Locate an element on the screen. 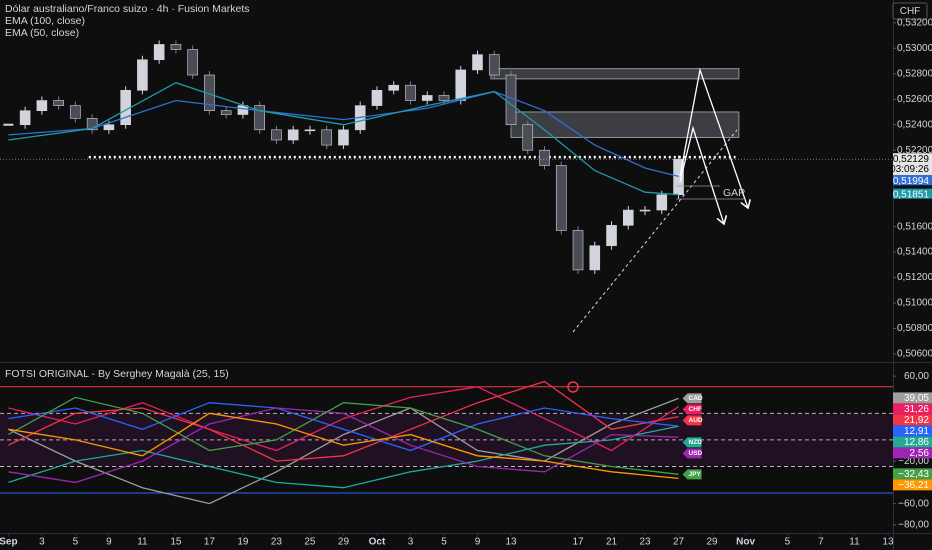 This screenshot has width=932, height=550. legend-entry: EMA (100, close) is located at coordinates (45, 21).